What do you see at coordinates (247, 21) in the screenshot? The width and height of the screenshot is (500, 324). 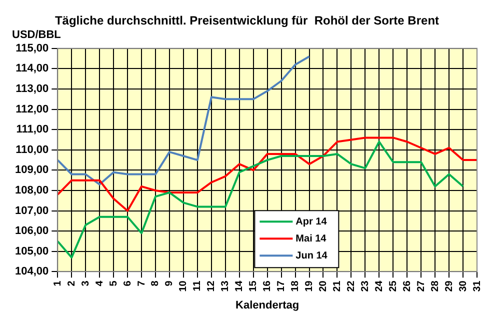 I see `chart-title: Tägliche durchschnittl. Preisentwicklung für Rohöl der Sorte Brent` at bounding box center [247, 21].